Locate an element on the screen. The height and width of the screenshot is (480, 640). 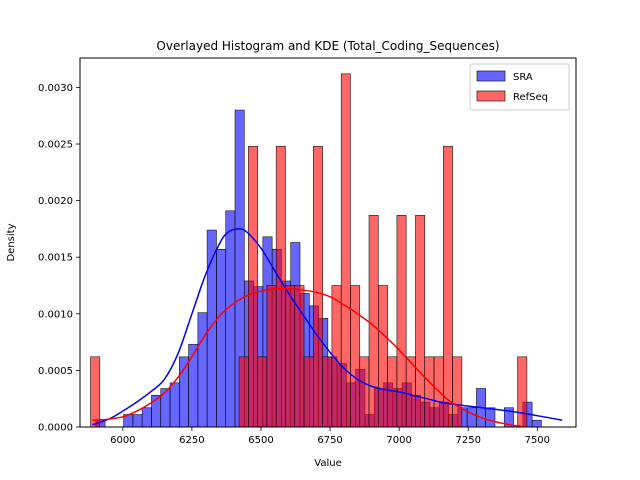
y-tick-label: 0.0025 is located at coordinates (55, 145).